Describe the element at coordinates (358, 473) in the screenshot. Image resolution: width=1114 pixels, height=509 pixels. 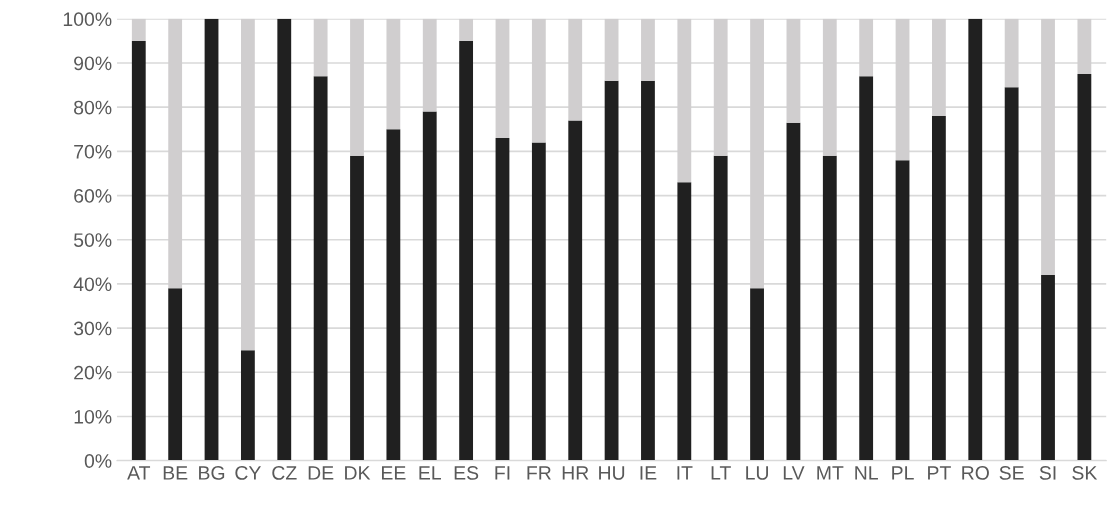
I see `x-tick-label: DK` at that location.